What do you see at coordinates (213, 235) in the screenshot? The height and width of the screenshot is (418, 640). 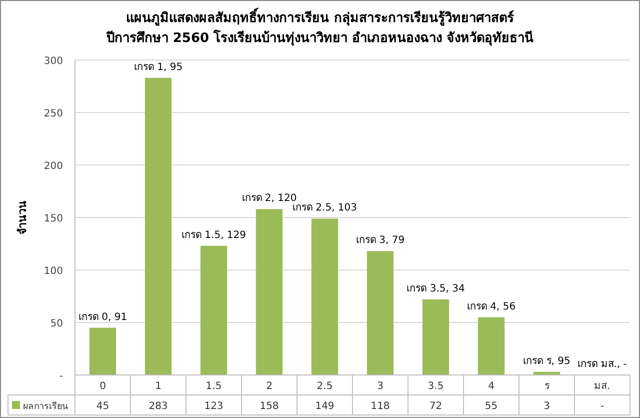 I see `annotation: เกรด 1.5, 129` at bounding box center [213, 235].